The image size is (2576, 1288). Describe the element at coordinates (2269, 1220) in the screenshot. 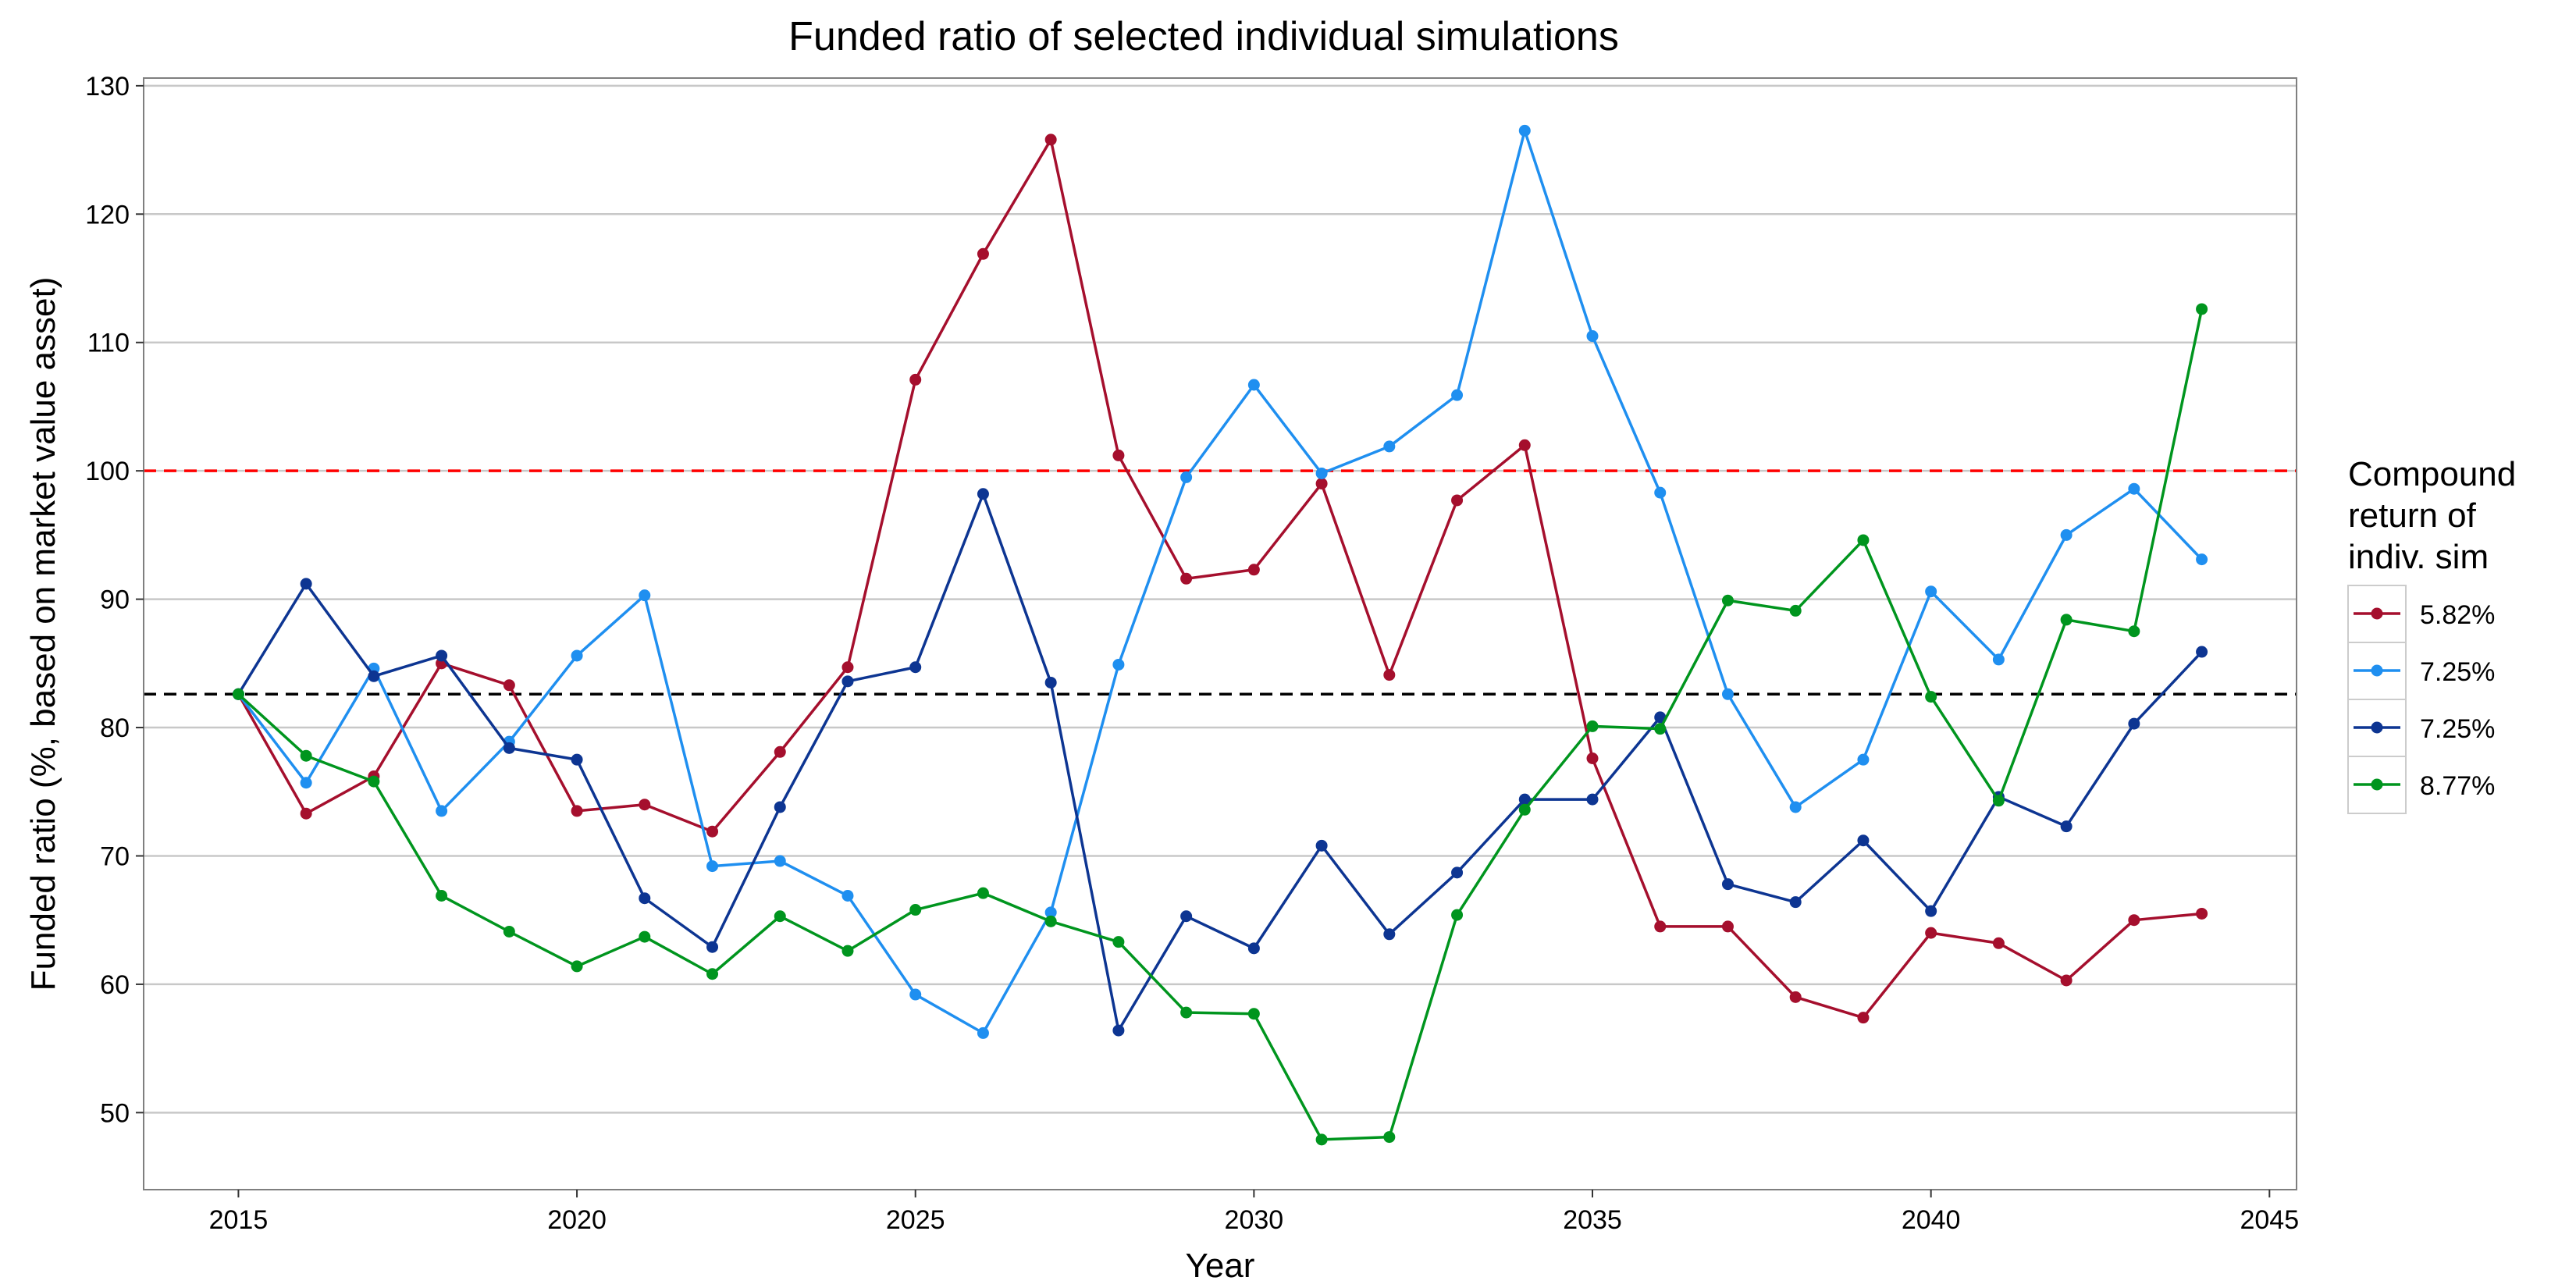

I see `x-tick-label: 2045` at that location.